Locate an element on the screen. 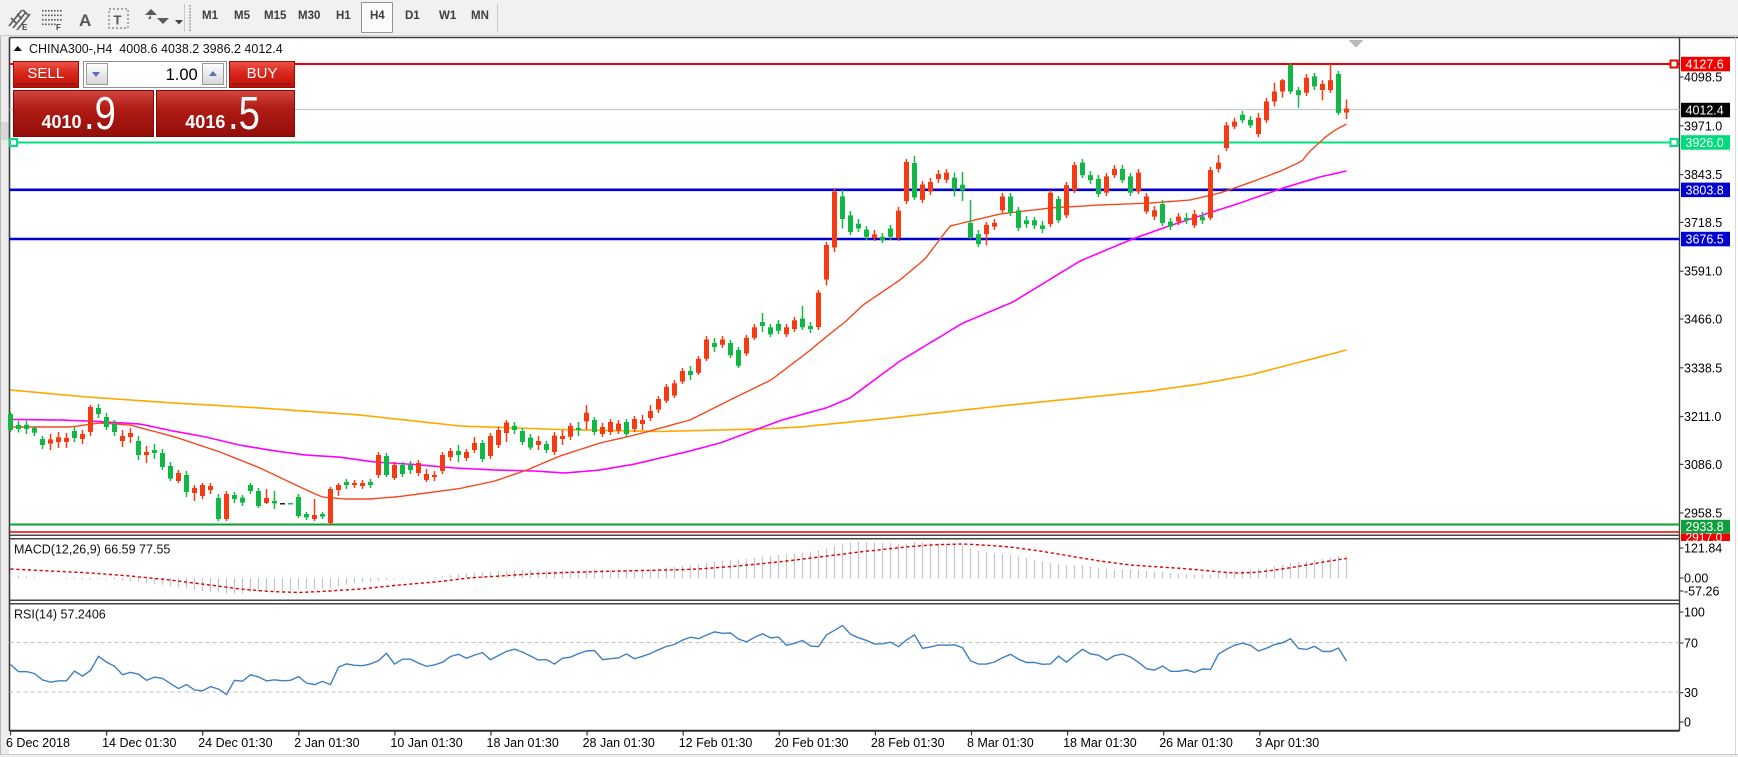  svg-text: F is located at coordinates (58, 27).